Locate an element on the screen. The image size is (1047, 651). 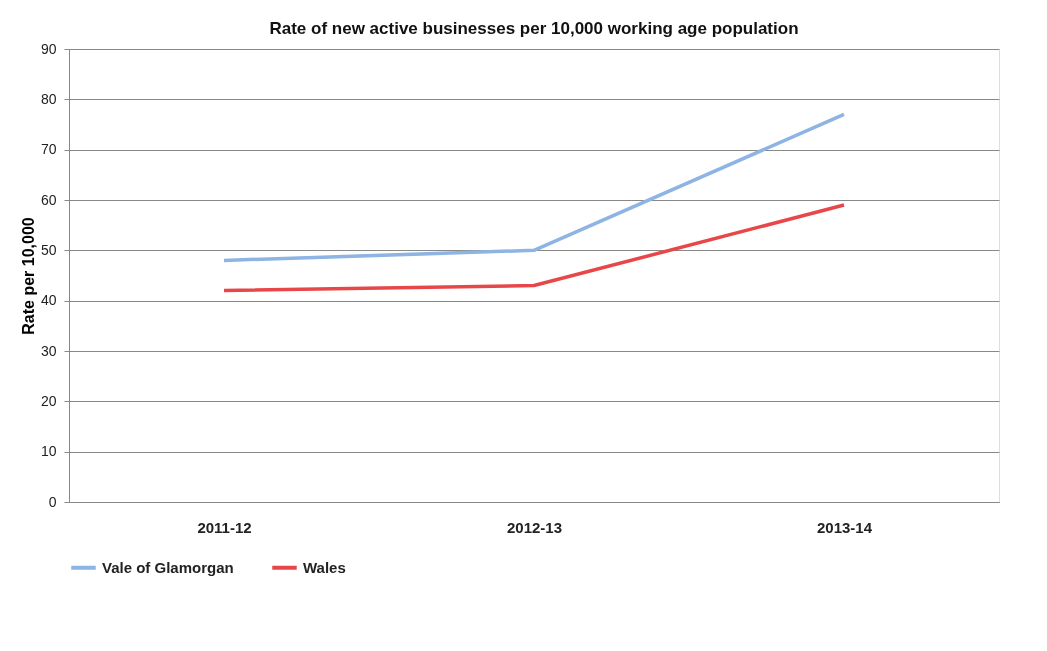
y-axis-title: Rate per 10,000 is located at coordinates (28, 276).